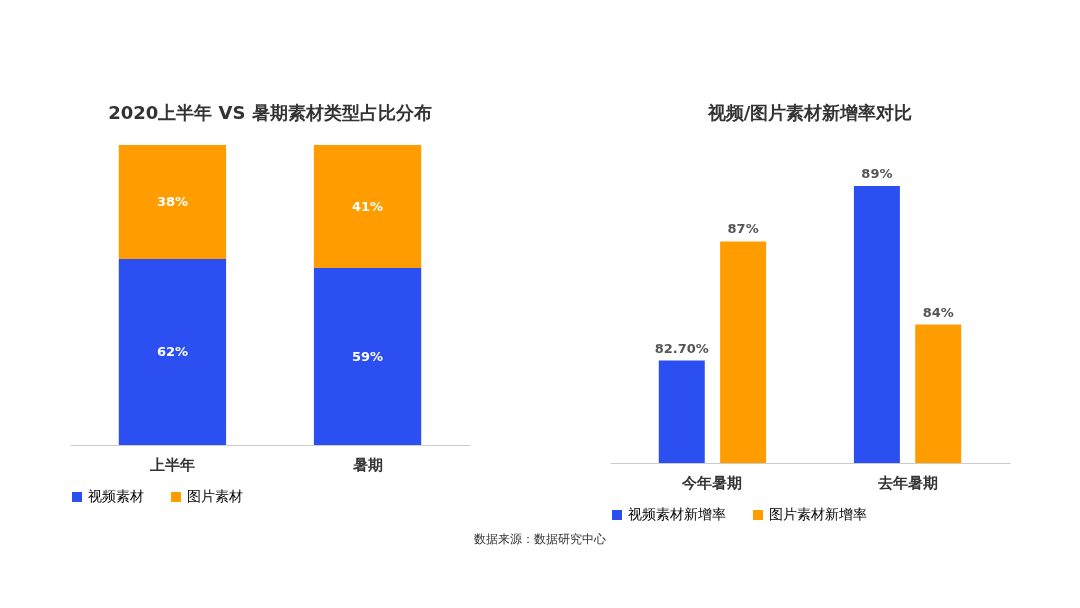  What do you see at coordinates (907, 482) in the screenshot?
I see `x-tick-label: 去年暑期` at bounding box center [907, 482].